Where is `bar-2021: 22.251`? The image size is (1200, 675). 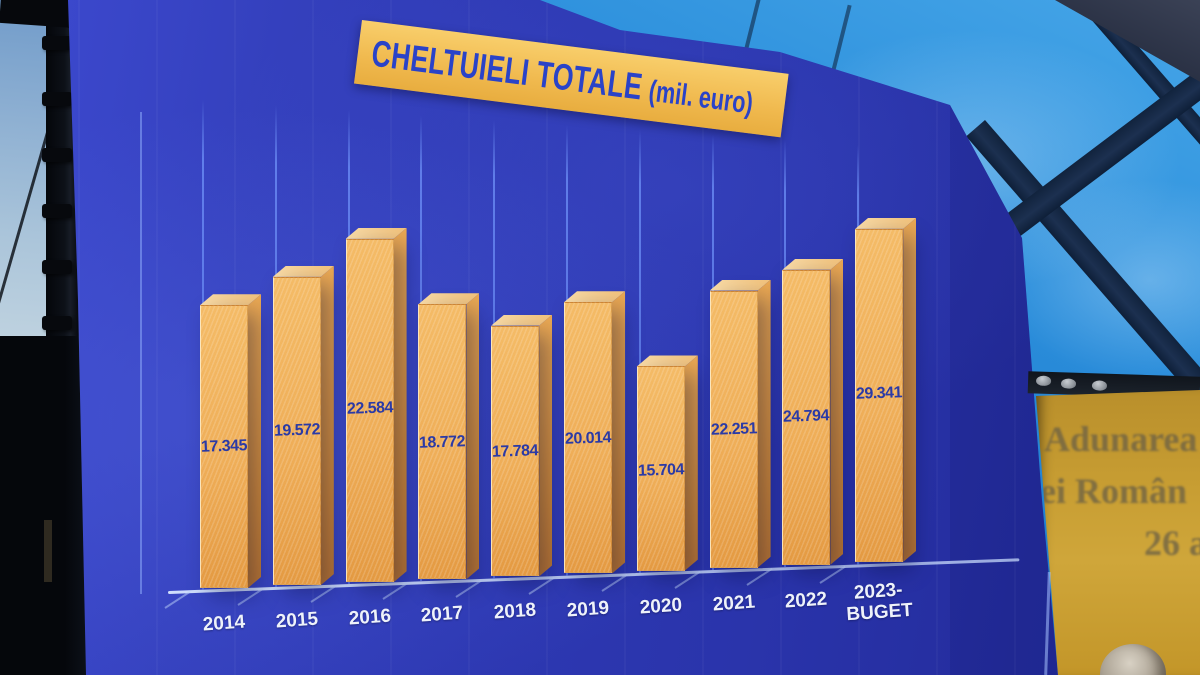
bar-2021: 22.251 is located at coordinates (740, 423).